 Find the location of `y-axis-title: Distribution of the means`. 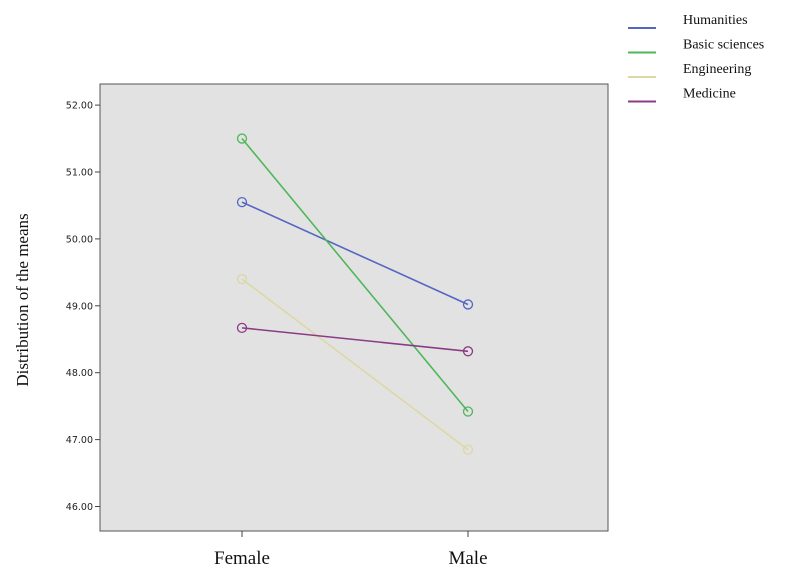

y-axis-title: Distribution of the means is located at coordinates (22, 299).